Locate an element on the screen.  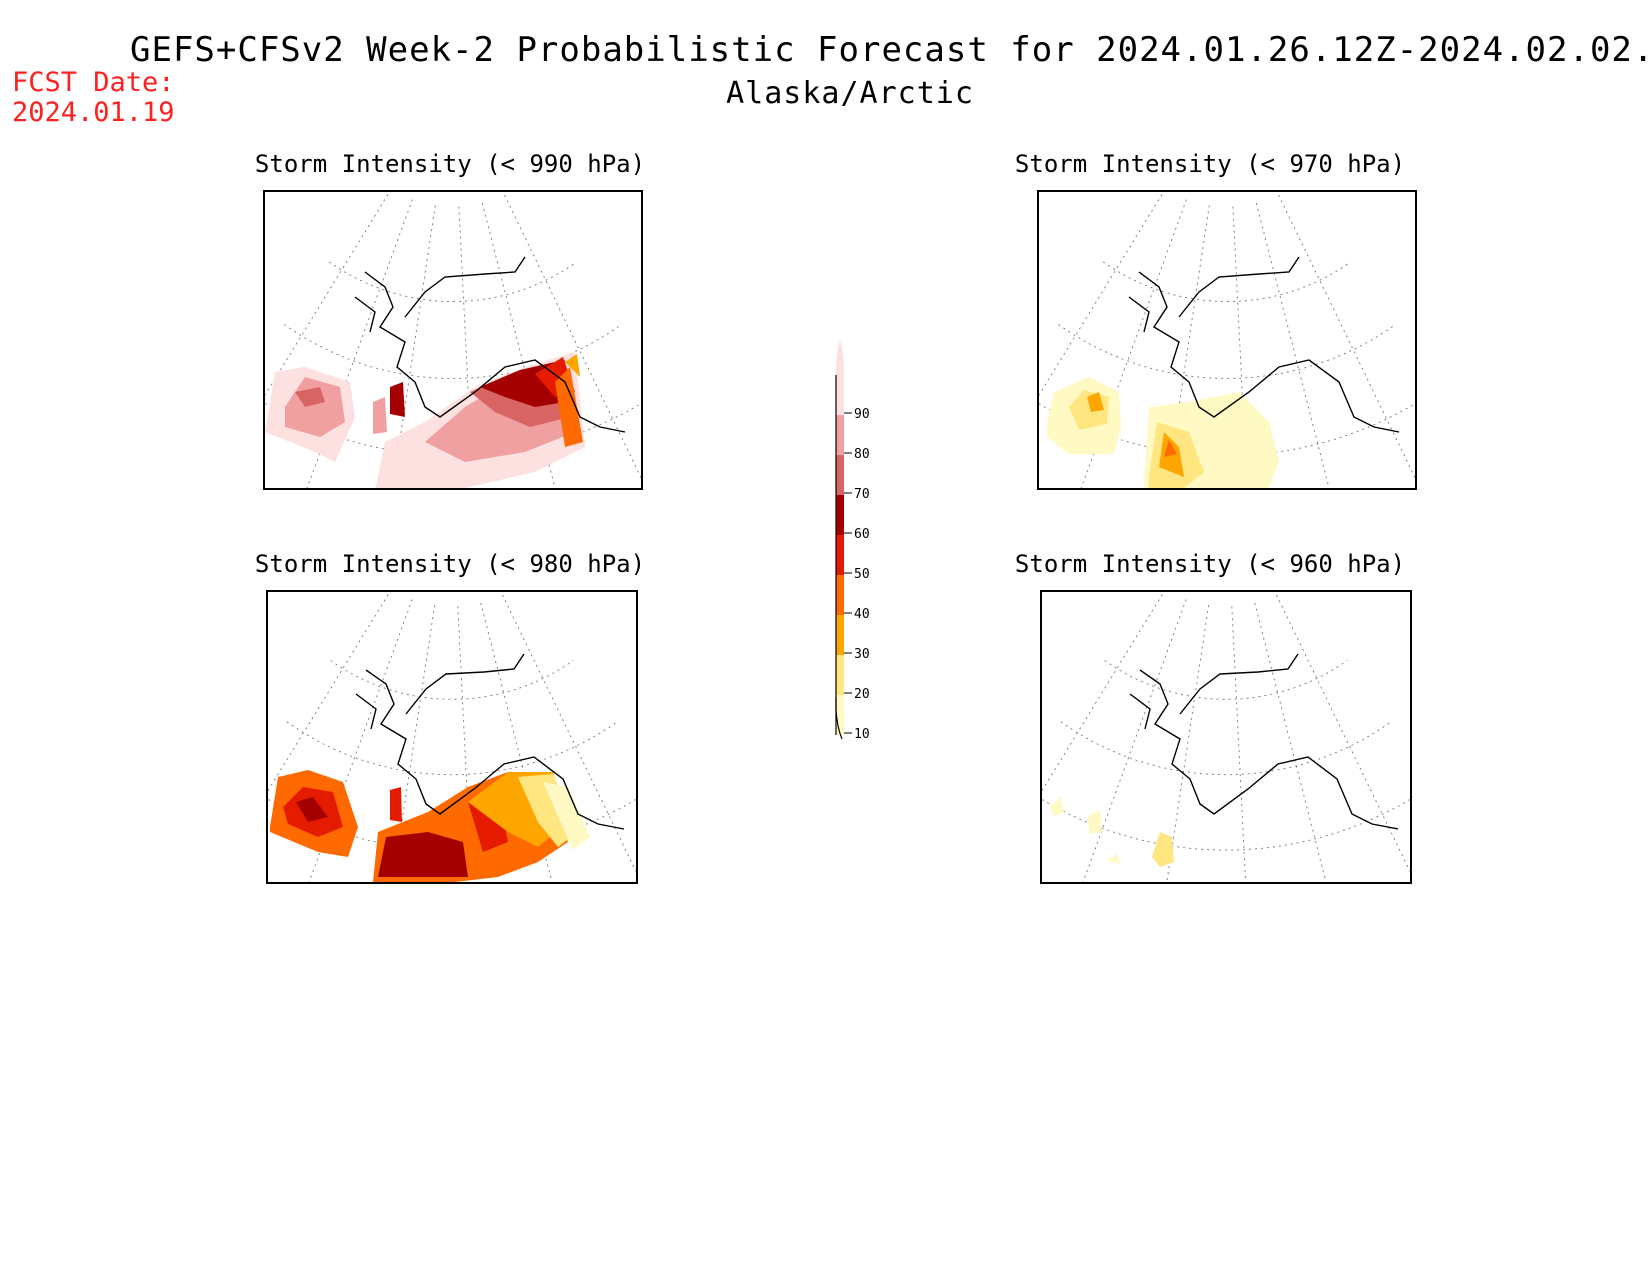
forecast-date-value: 2024.01.19 is located at coordinates (93, 112).